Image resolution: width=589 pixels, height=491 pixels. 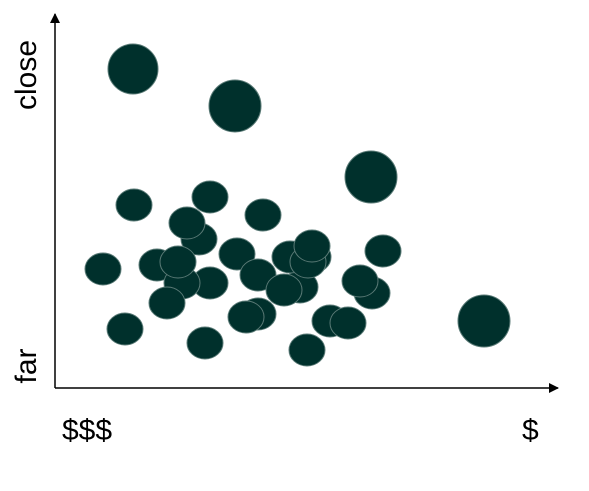 I want to click on y-bottom-label: far, so click(x=26, y=365).